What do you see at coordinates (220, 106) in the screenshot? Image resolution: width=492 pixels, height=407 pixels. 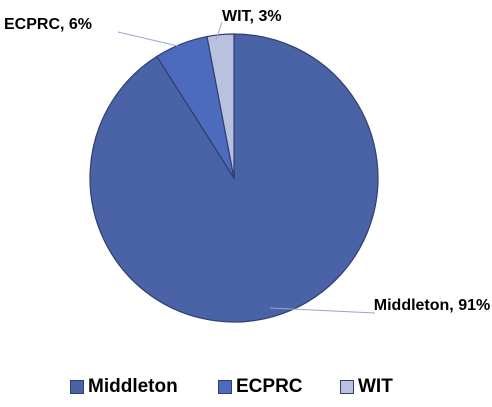 I see `pie-slice` at bounding box center [220, 106].